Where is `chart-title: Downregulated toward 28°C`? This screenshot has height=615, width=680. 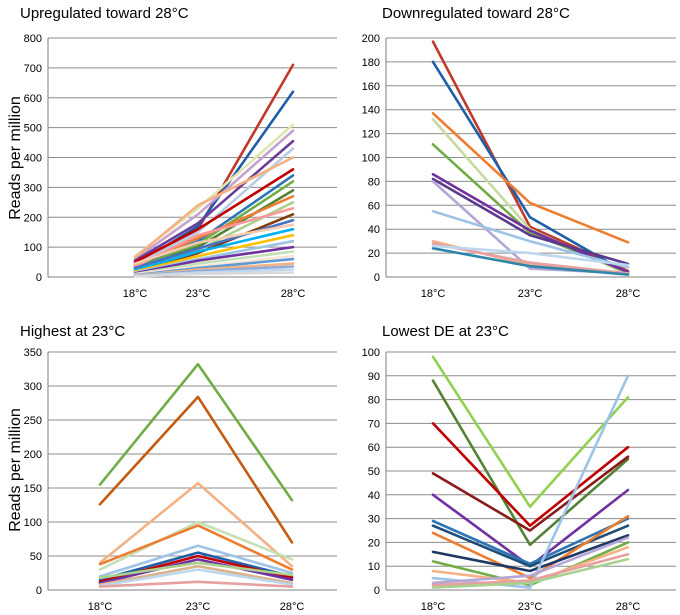
chart-title: Downregulated toward 28°C is located at coordinates (476, 13).